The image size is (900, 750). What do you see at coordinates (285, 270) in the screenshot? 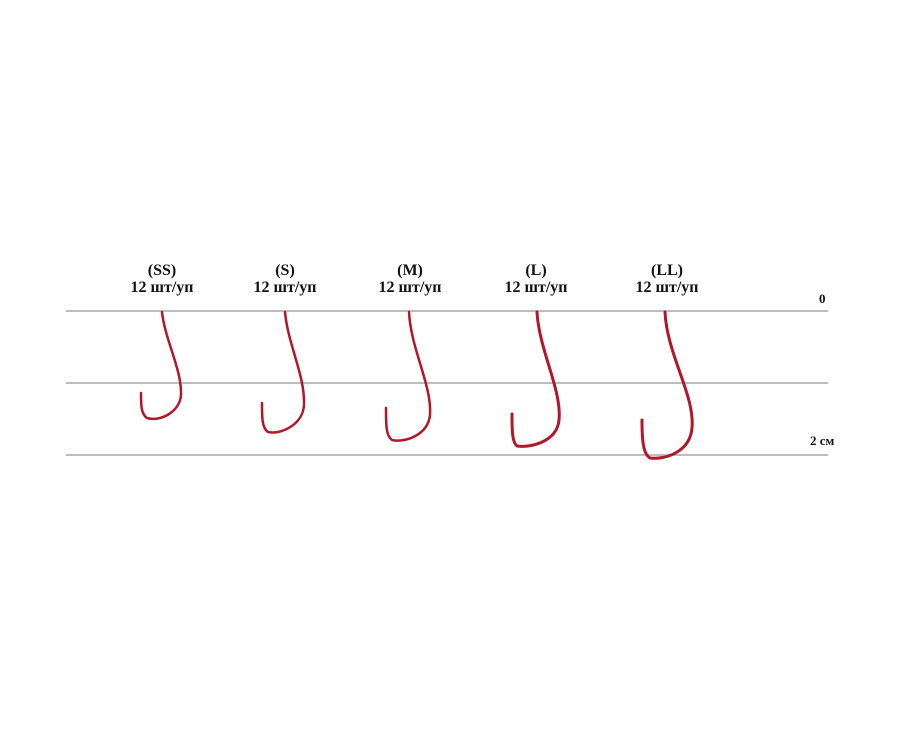
I see `size-label: (S)` at bounding box center [285, 270].